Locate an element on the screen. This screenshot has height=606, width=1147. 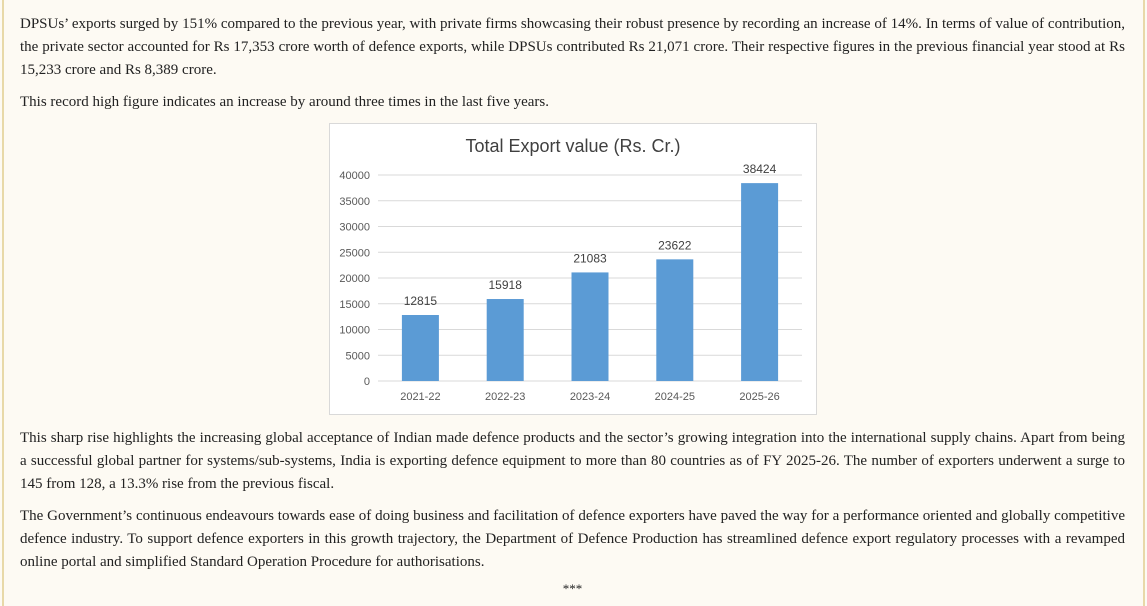
y-tick-label: 5000 is located at coordinates (358, 356).